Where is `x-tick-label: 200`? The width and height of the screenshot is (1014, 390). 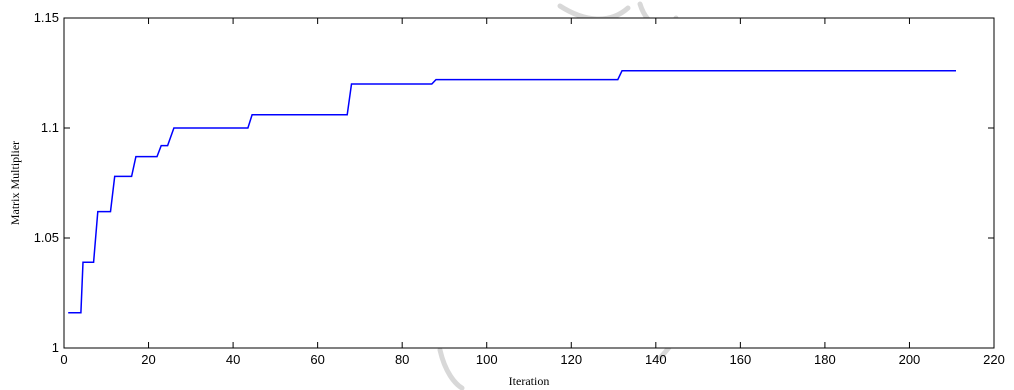 x-tick-label: 200 is located at coordinates (910, 359).